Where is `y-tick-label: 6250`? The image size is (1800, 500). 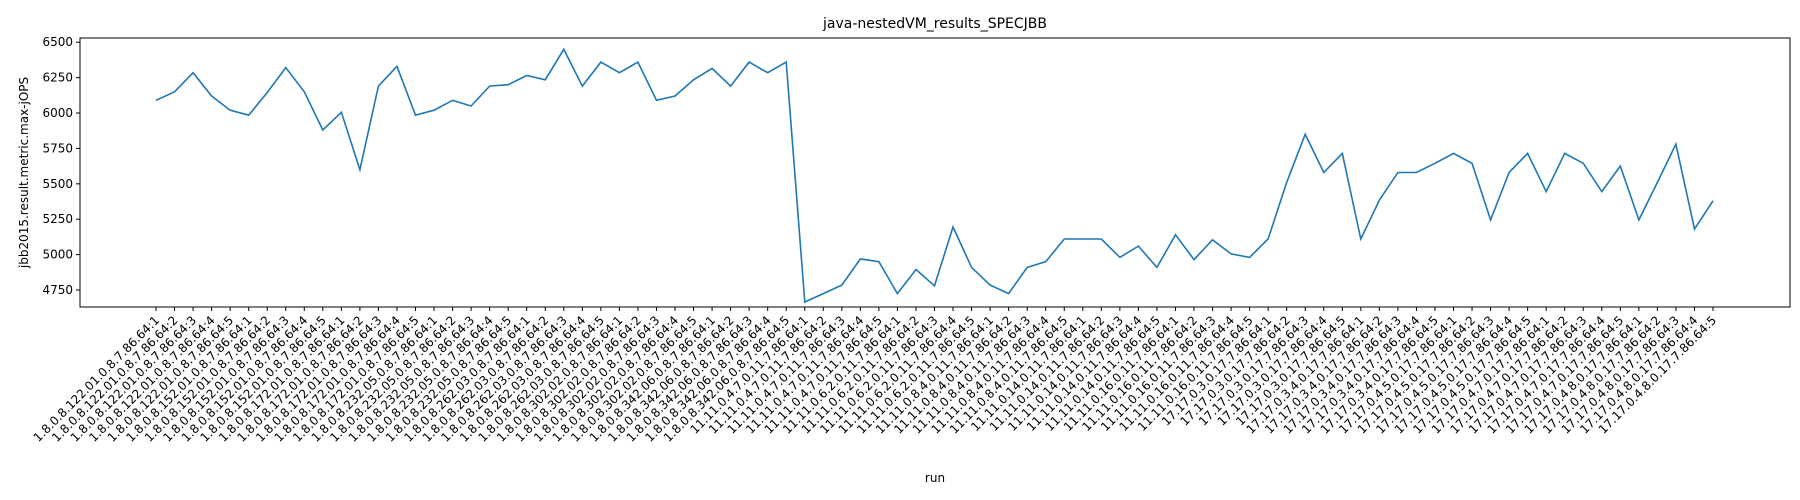 y-tick-label: 6250 is located at coordinates (57, 78).